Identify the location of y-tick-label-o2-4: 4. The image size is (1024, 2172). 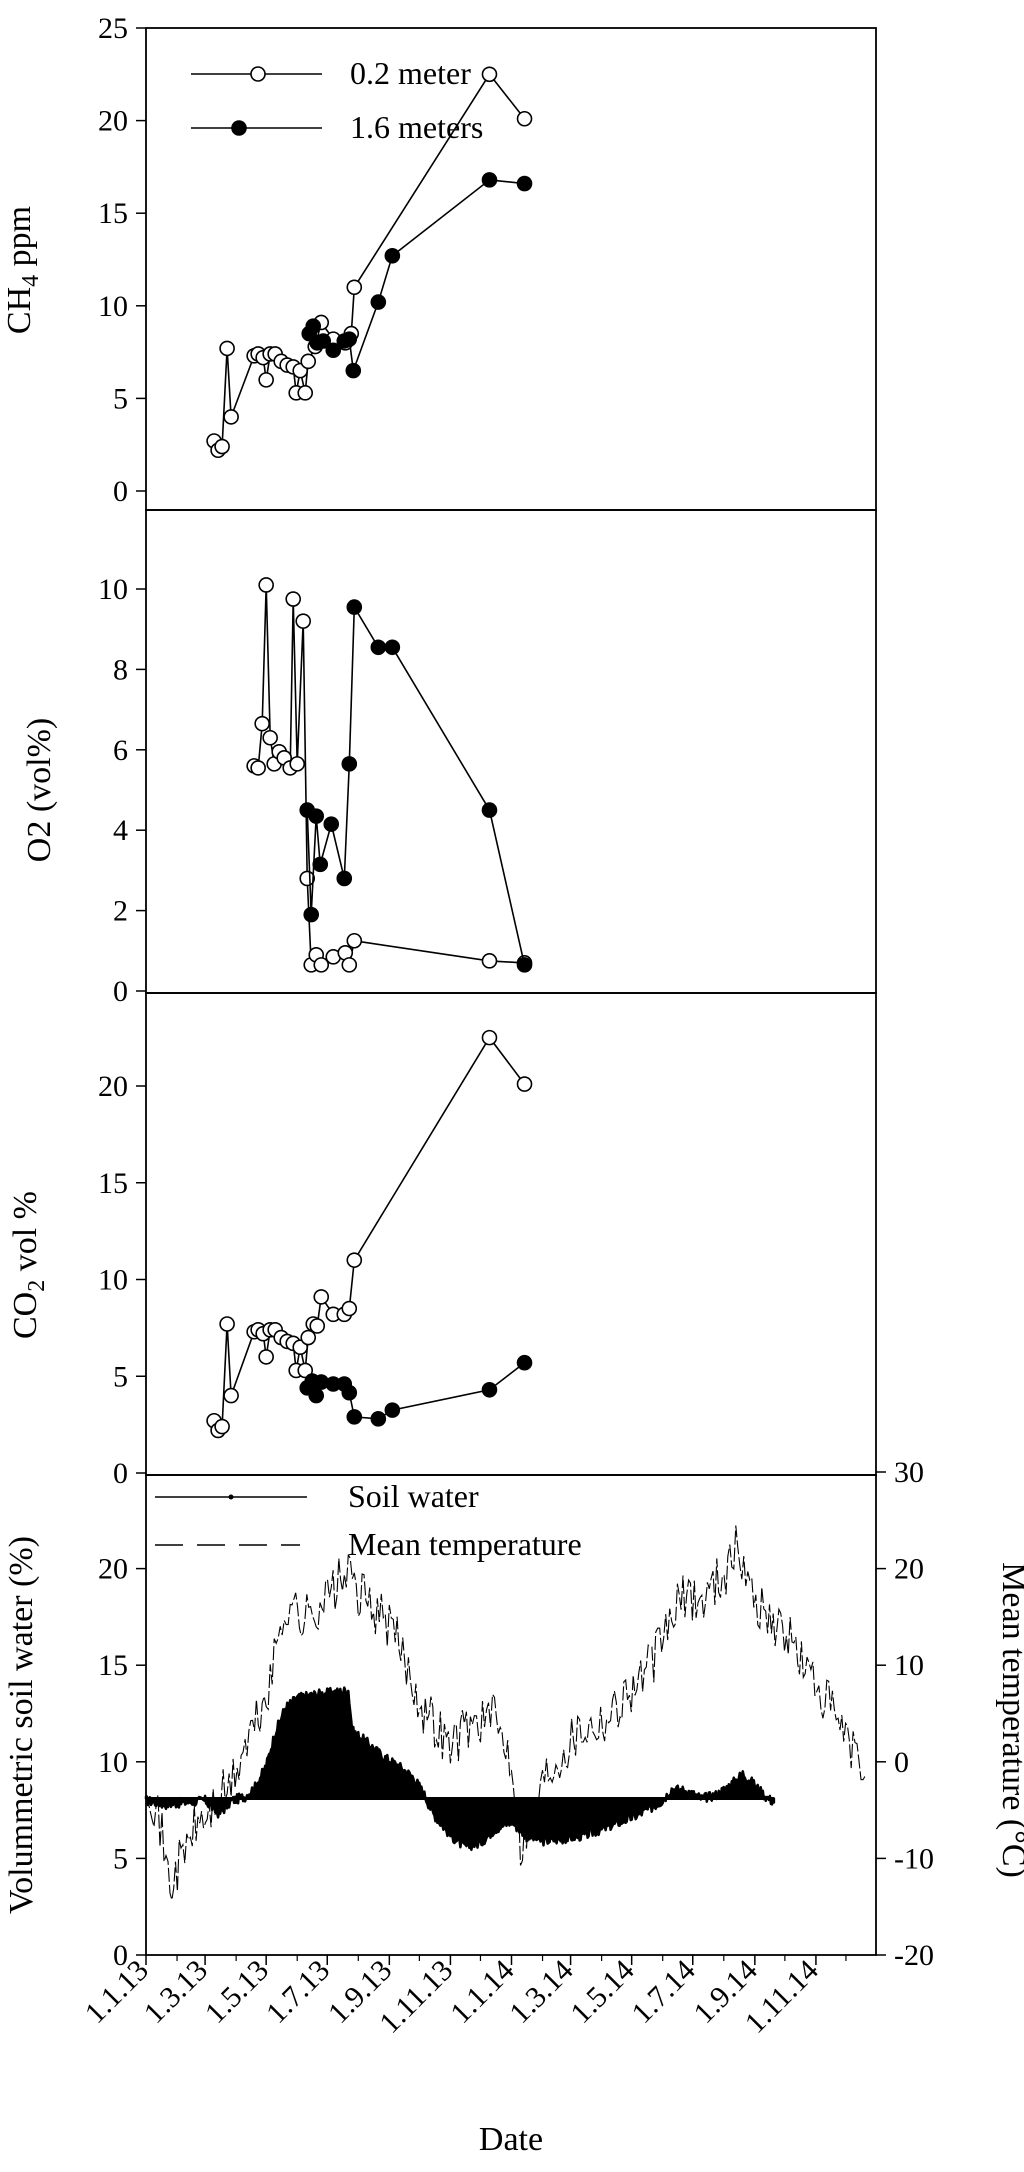
(120, 830).